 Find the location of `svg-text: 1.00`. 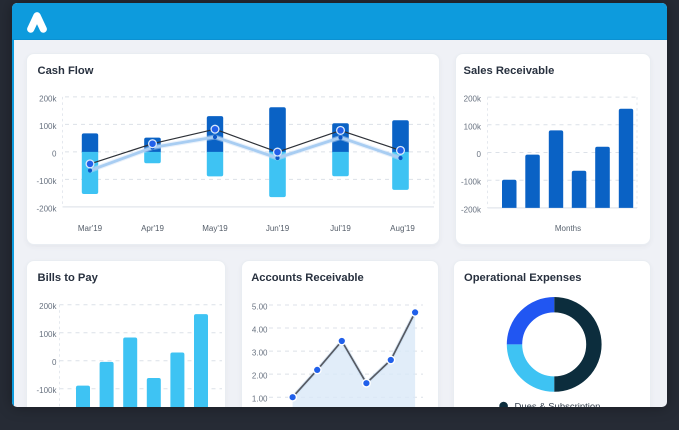

svg-text: 1.00 is located at coordinates (260, 399).